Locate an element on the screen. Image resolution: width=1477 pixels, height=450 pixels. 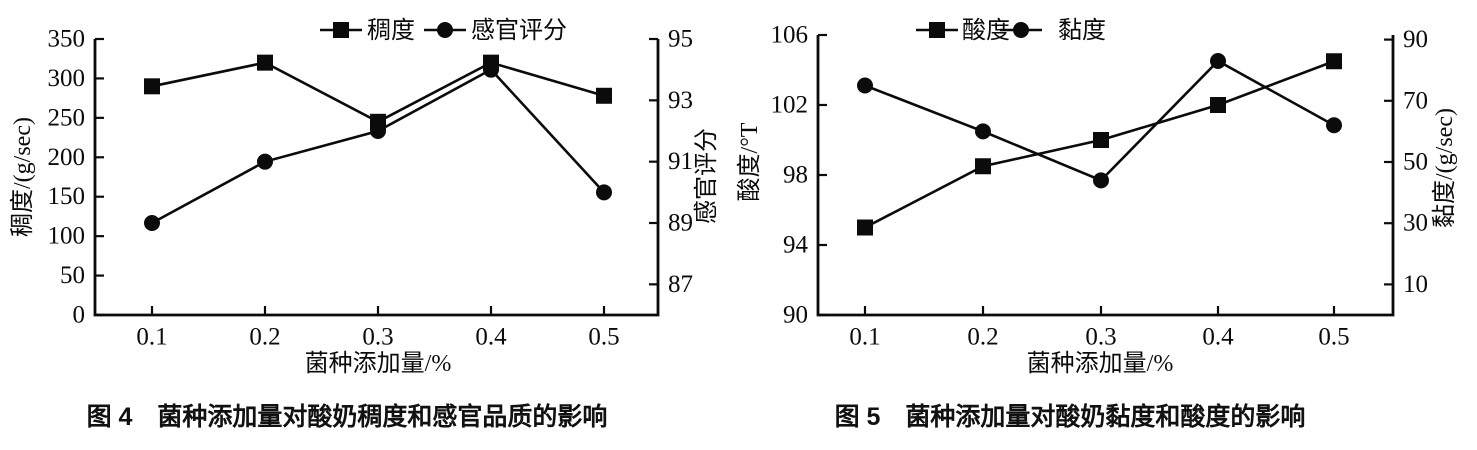
figure-4-x-axis-title: 菌种添加量/% is located at coordinates (378, 363).